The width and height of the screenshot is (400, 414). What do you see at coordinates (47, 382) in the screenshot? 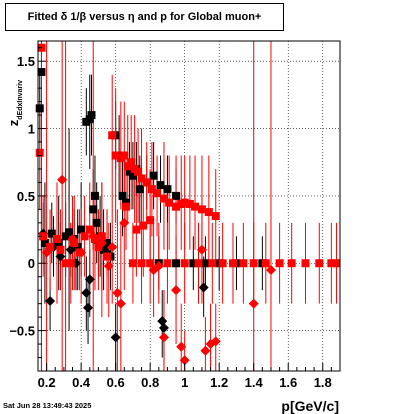
I see `x-tick-label: 0.2` at bounding box center [47, 382].